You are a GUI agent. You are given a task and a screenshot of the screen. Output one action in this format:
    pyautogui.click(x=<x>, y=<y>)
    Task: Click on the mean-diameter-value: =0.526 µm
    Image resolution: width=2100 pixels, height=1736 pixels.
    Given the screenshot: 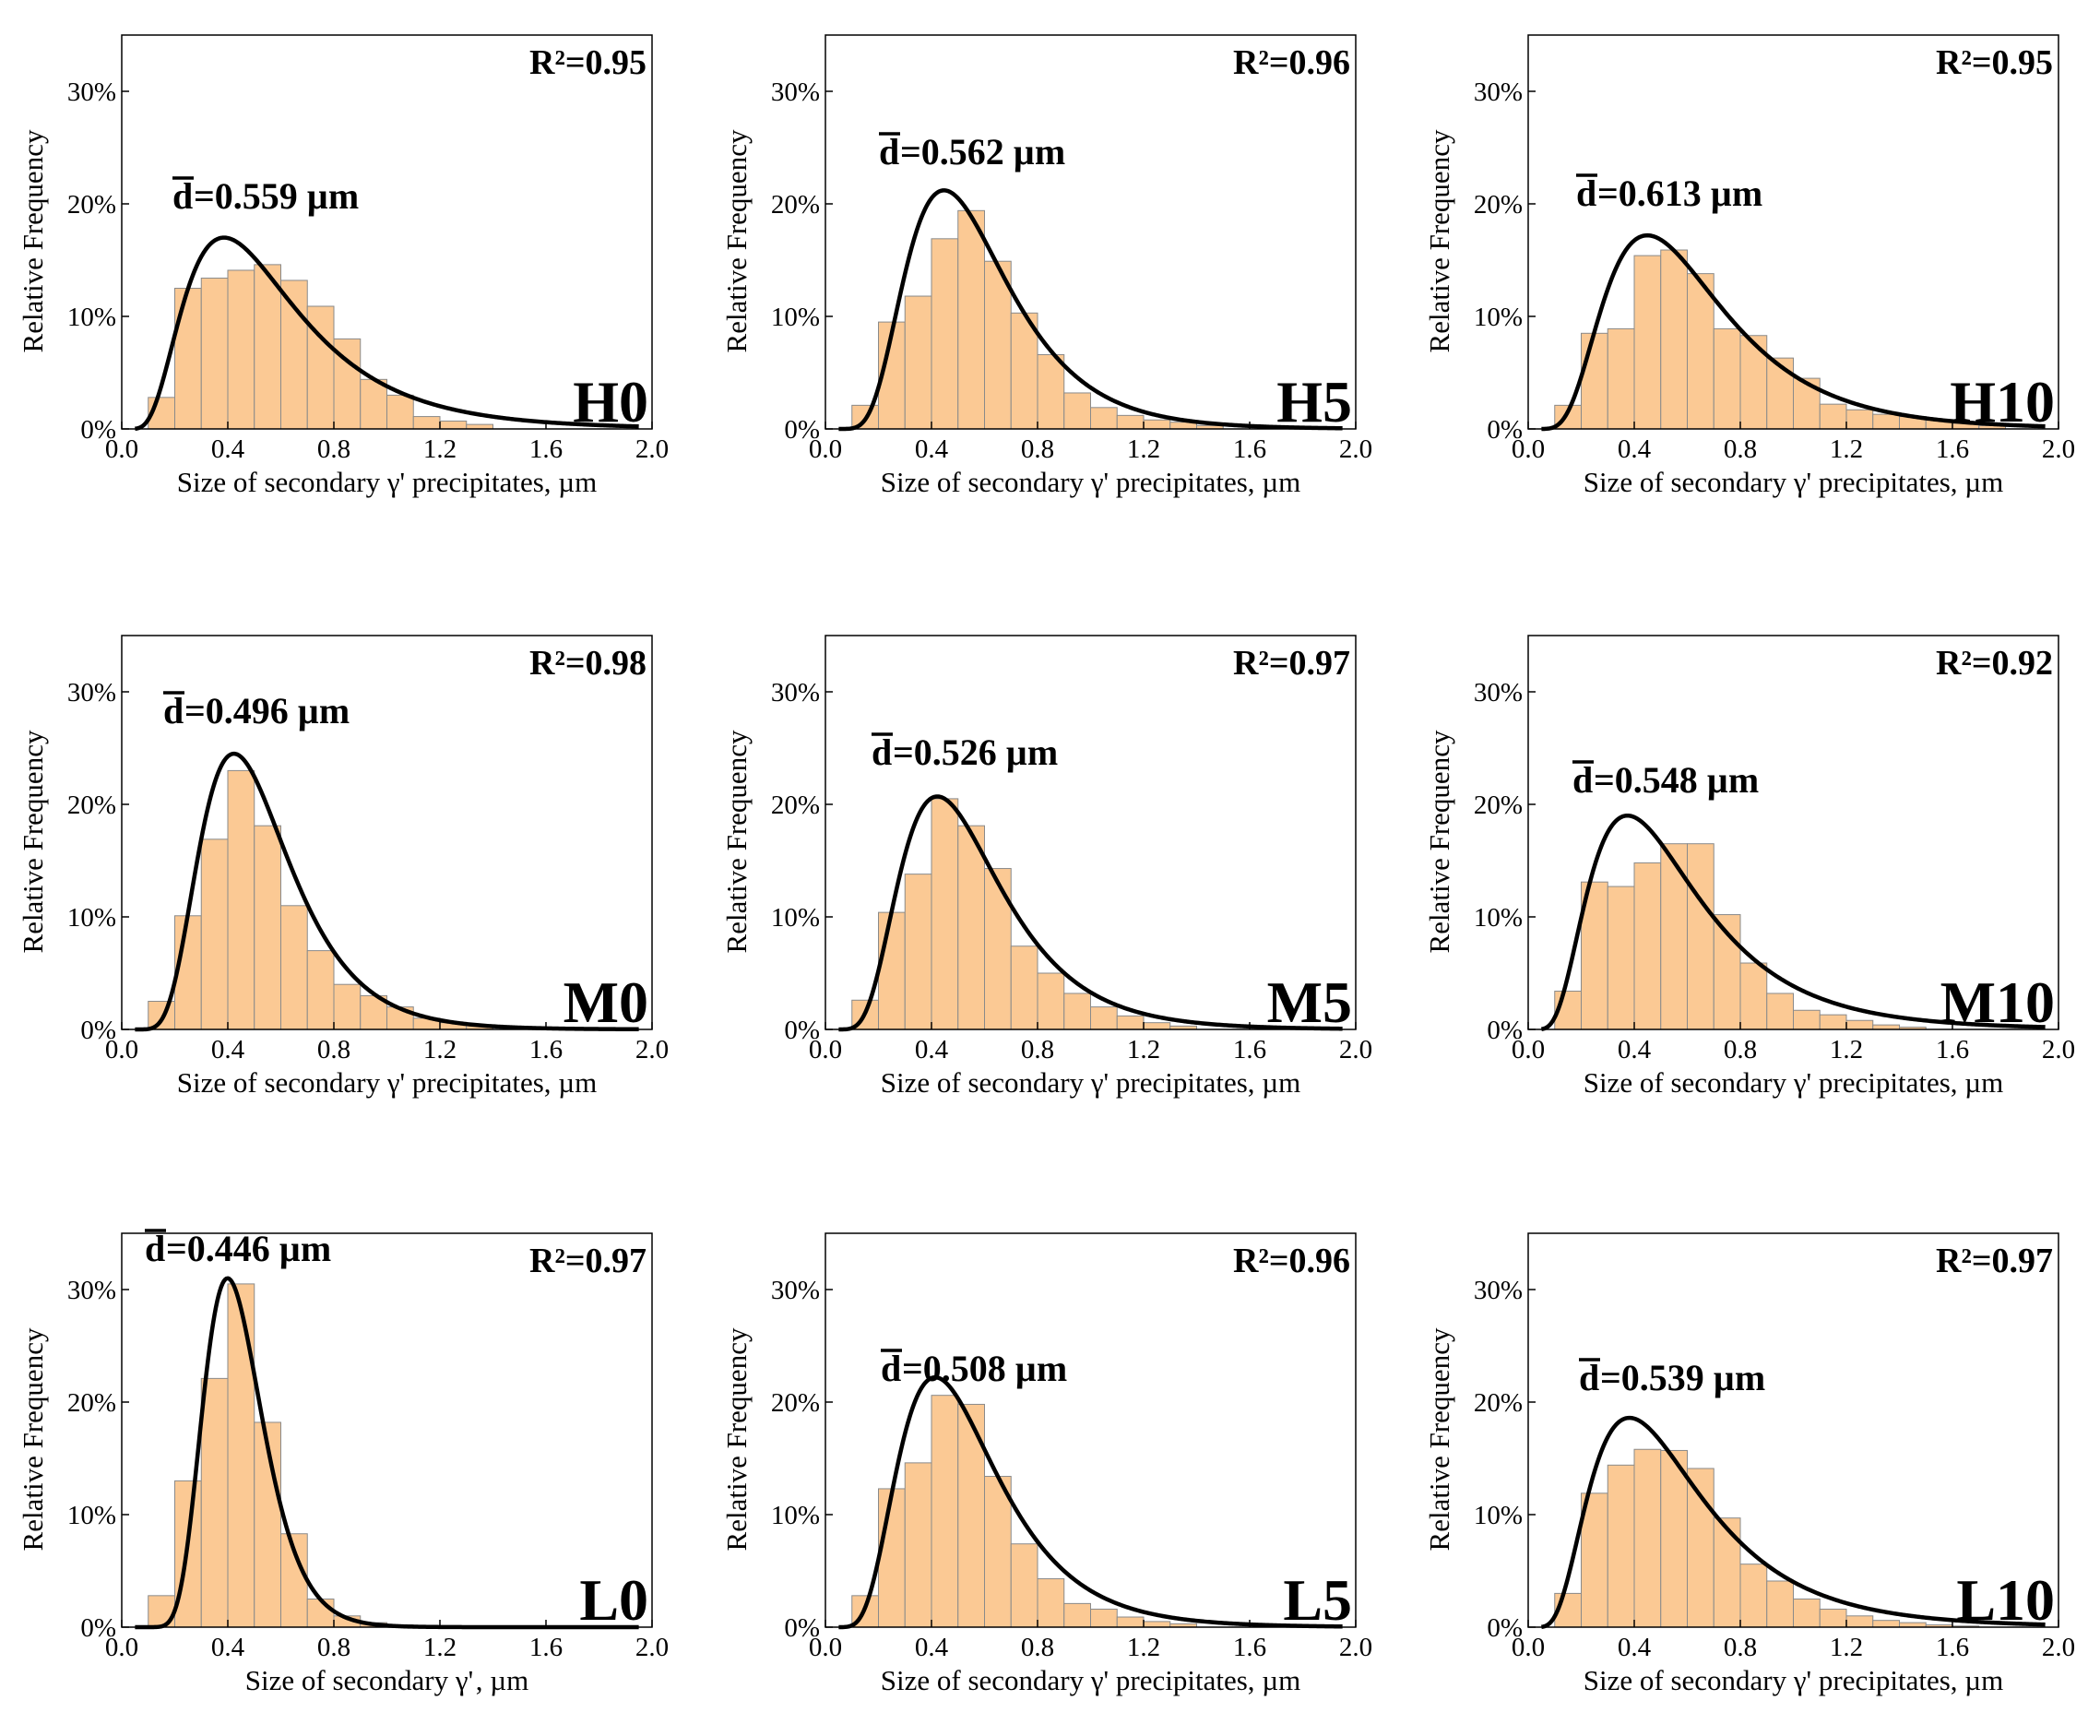 What is the action you would take?
    pyautogui.click(x=976, y=752)
    